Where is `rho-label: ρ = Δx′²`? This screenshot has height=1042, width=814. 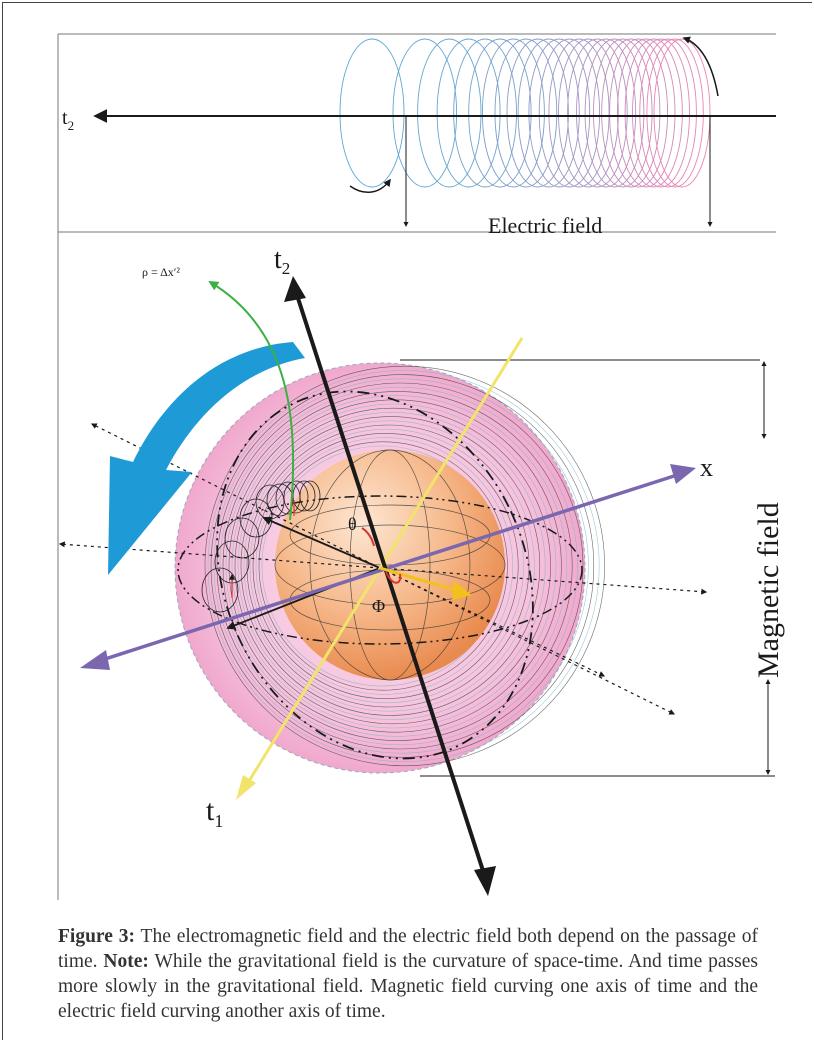 rho-label: ρ = Δx′² is located at coordinates (161, 272).